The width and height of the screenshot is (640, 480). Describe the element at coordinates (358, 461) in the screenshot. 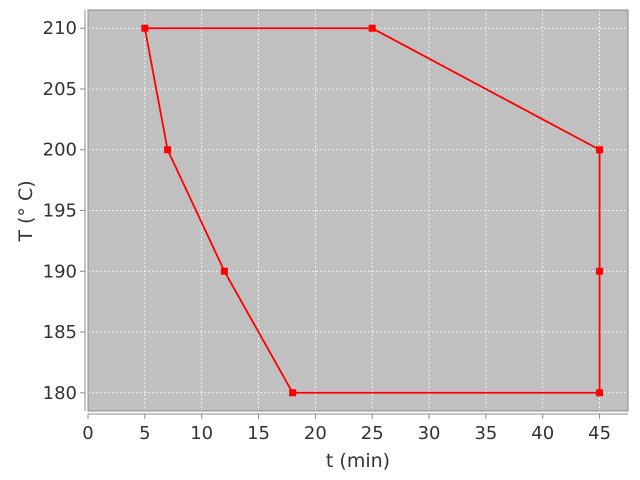

I see `x-axis-title: t (min)` at that location.